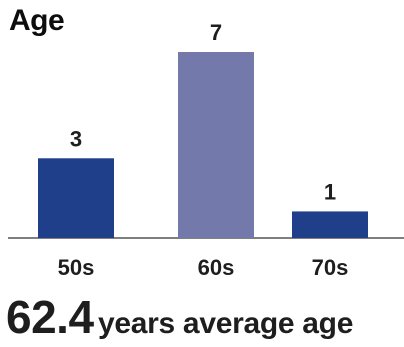  I want to click on average-age-summary: 62.4 years average age, so click(179, 317).